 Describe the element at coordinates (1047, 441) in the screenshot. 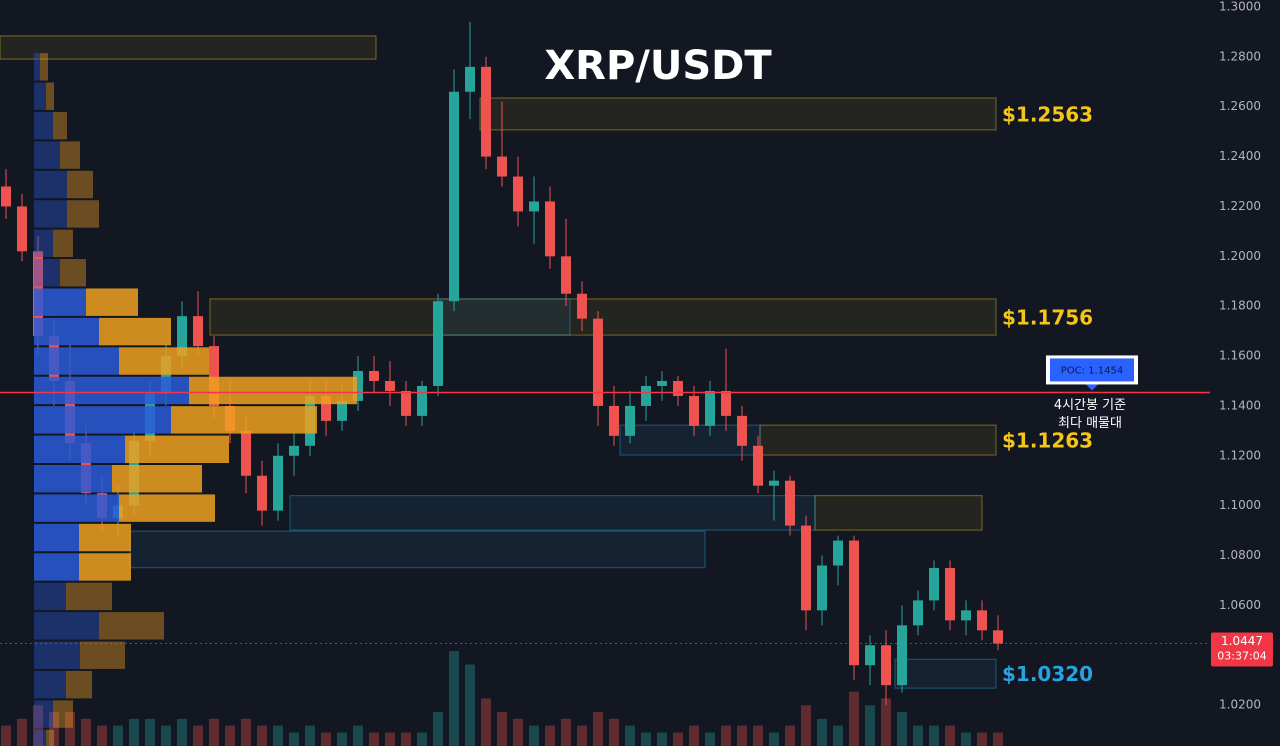

I see `zone-label: $1.1263` at that location.